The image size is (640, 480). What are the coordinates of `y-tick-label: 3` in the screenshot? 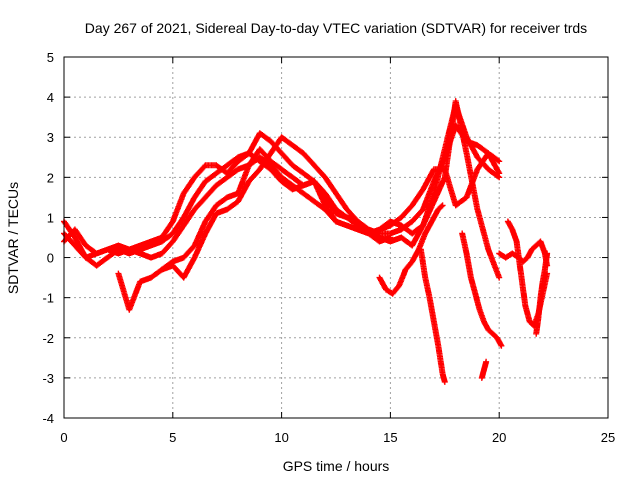 It's located at (50, 137).